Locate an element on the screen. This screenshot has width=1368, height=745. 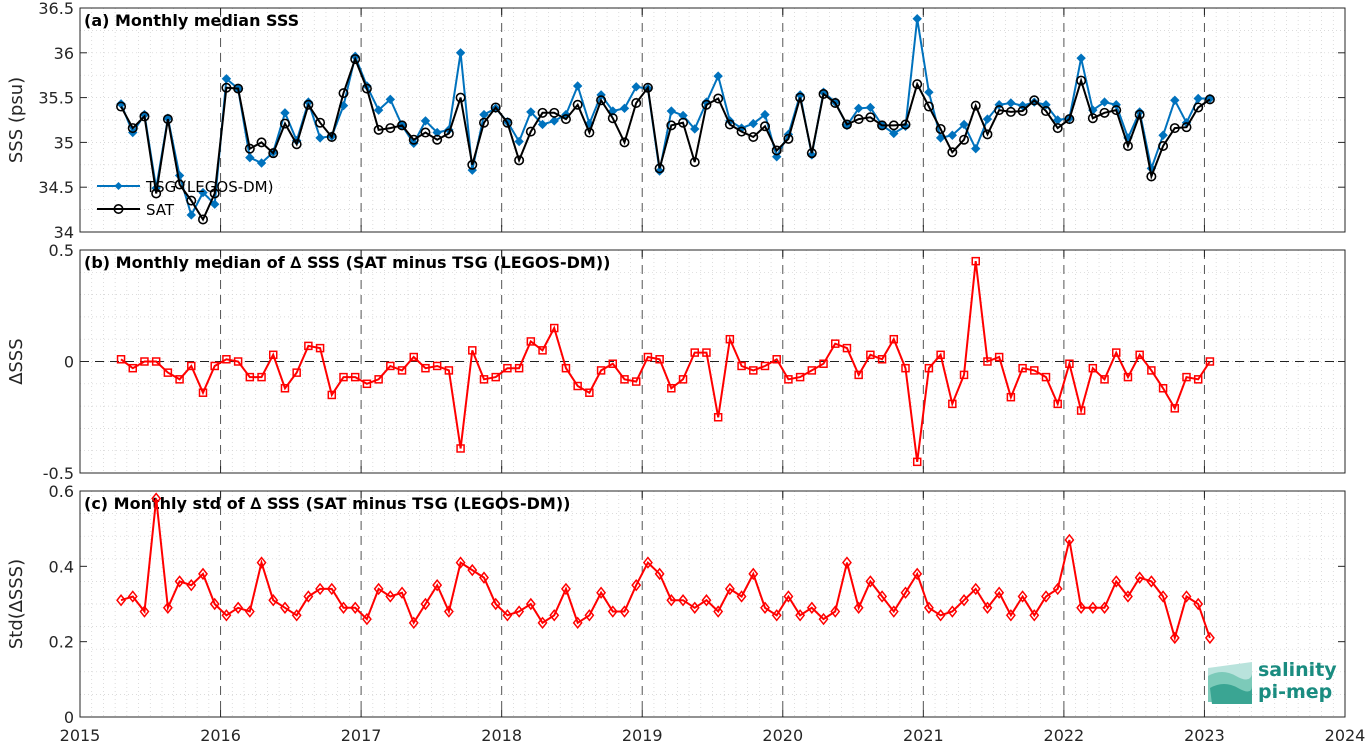
y-tick-label: 0.6 is located at coordinates (61, 491).